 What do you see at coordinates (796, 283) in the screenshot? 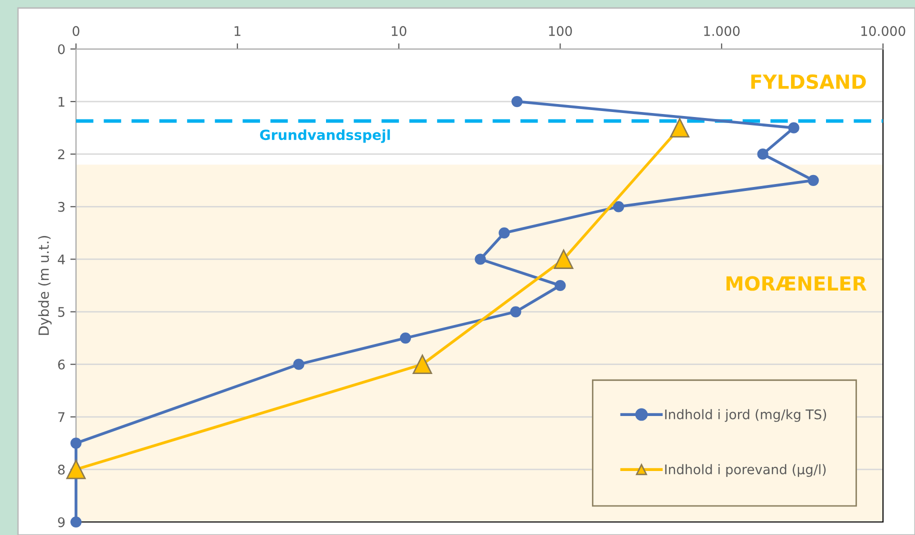
I see `band-label: MORÆNELER` at bounding box center [796, 283].